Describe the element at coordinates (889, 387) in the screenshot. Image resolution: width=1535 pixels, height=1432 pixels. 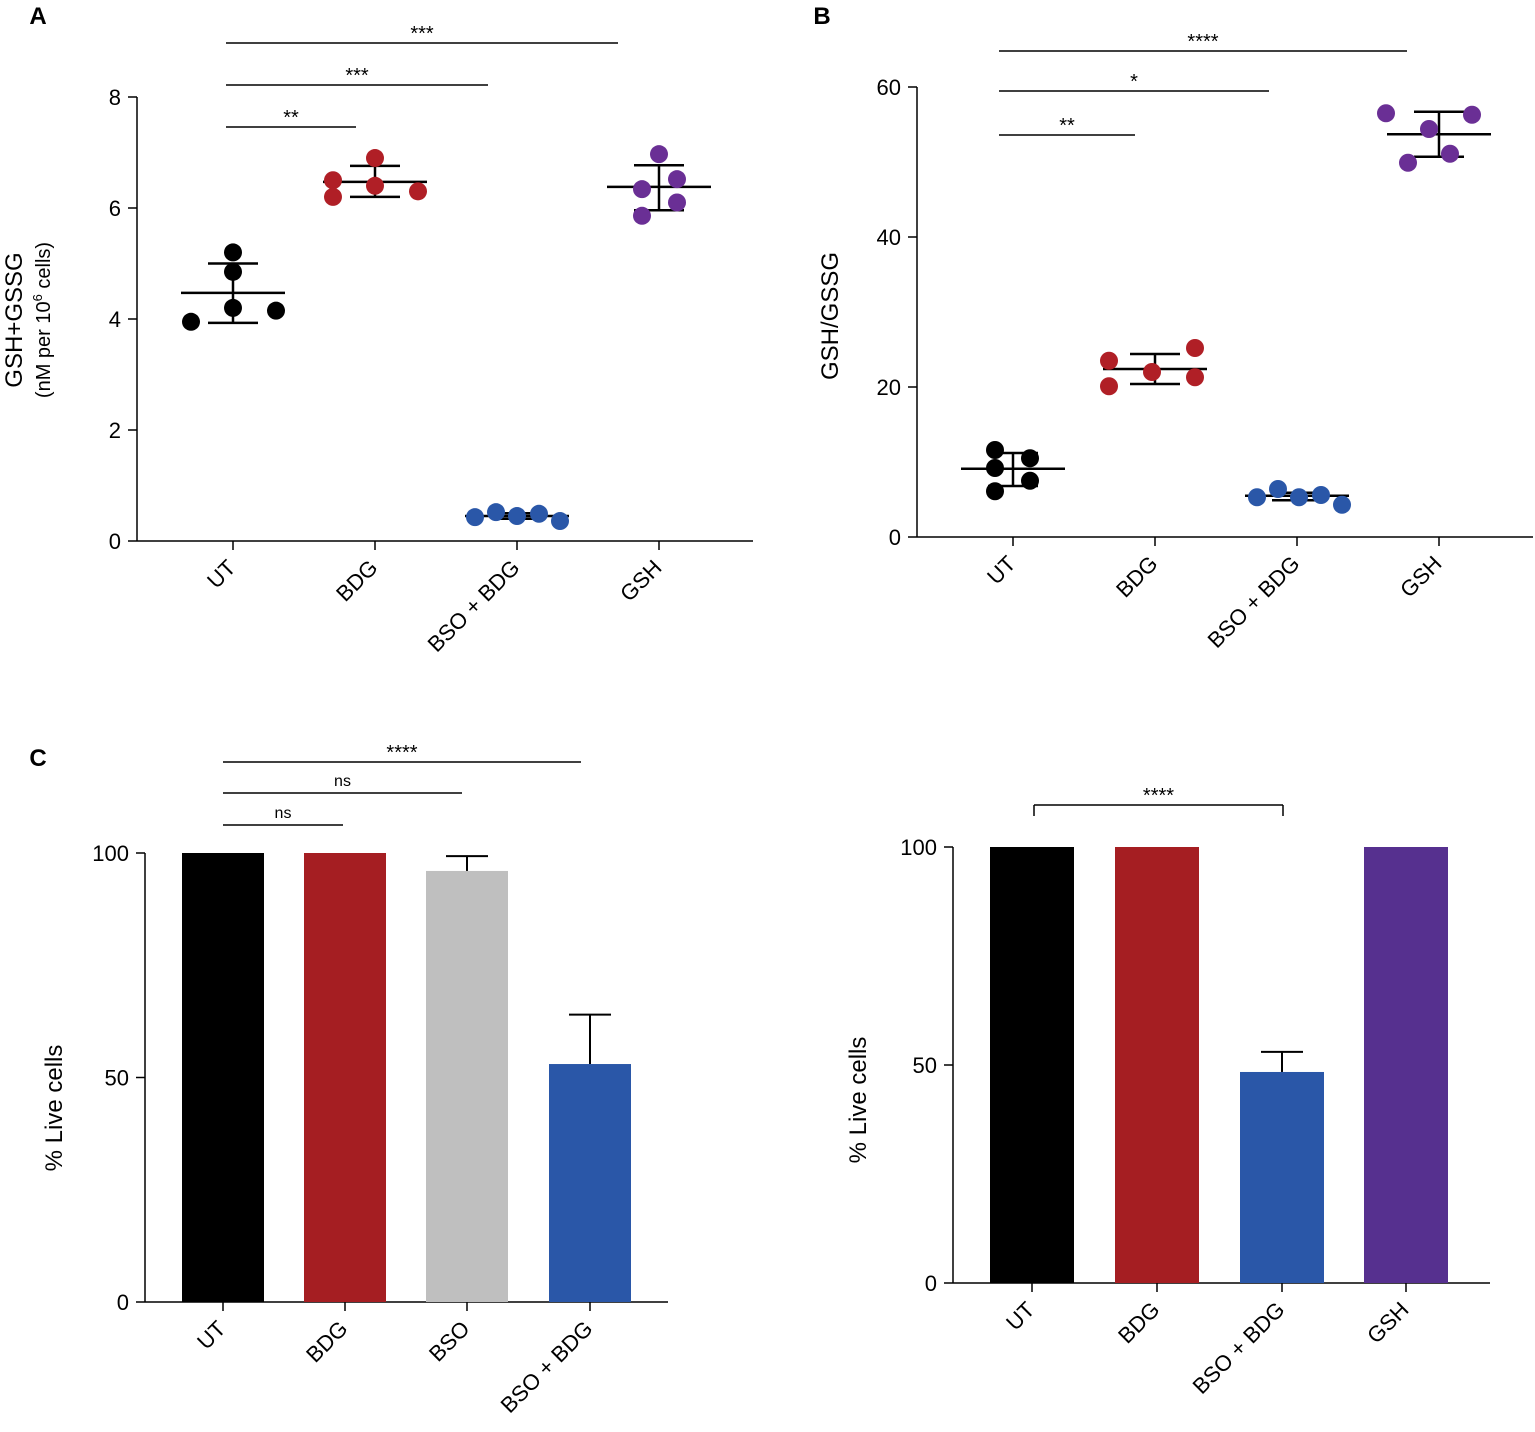
I see `y-tick-label: 20` at that location.